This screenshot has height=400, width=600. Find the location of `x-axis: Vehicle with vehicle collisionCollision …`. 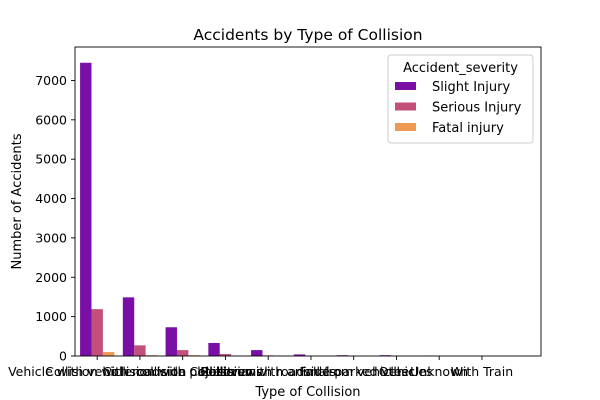

x-axis: Vehicle with vehicle collisionCollision … is located at coordinates (260, 367).